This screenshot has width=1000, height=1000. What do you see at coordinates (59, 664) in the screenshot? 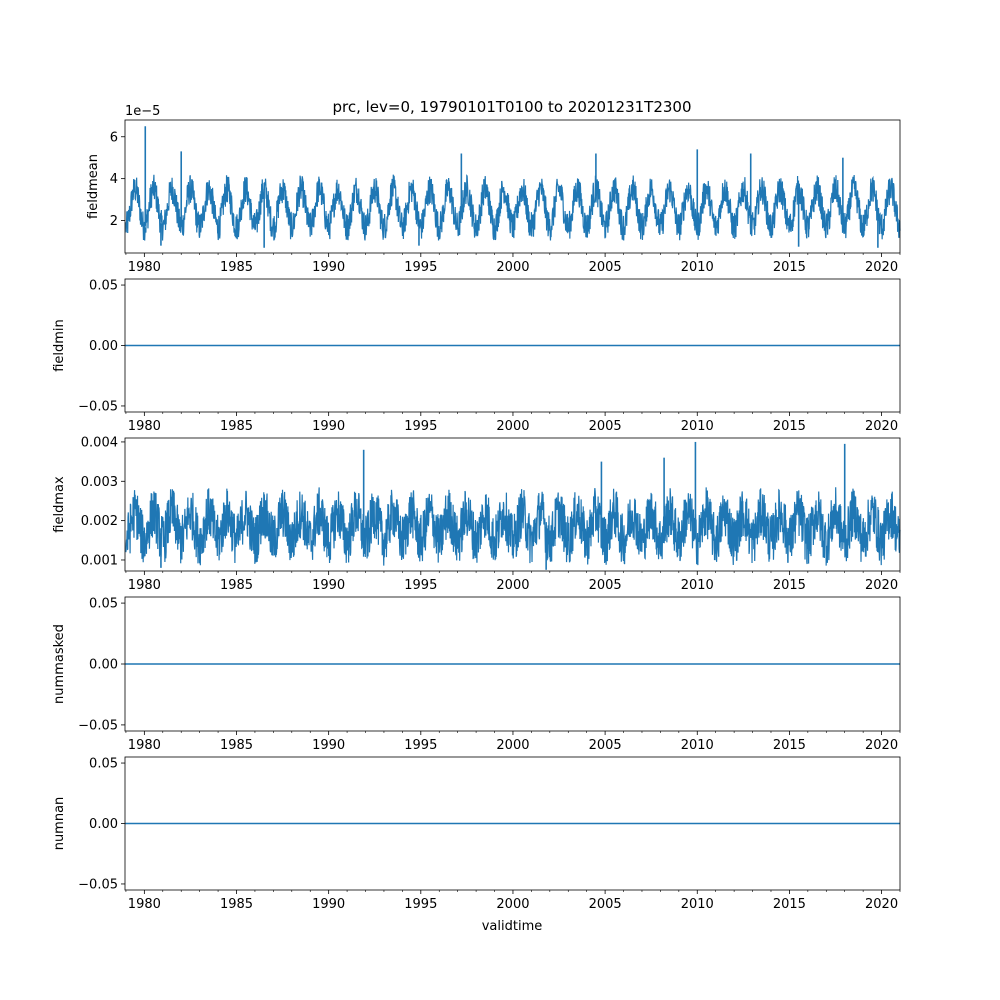
I see `y-axis-label: nummasked` at bounding box center [59, 664].